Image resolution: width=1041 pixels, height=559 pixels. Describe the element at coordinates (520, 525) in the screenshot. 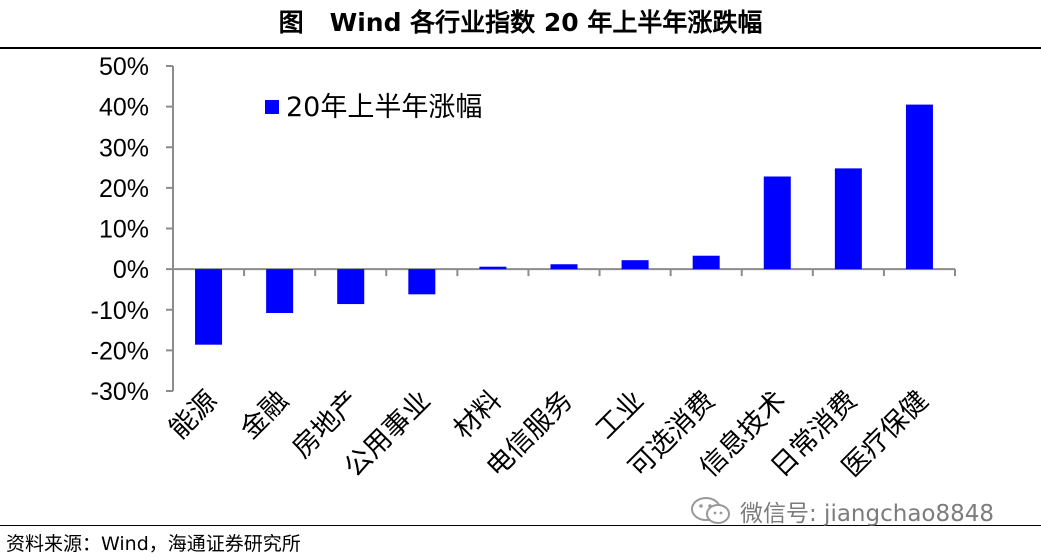

I see `bottom-rule` at that location.